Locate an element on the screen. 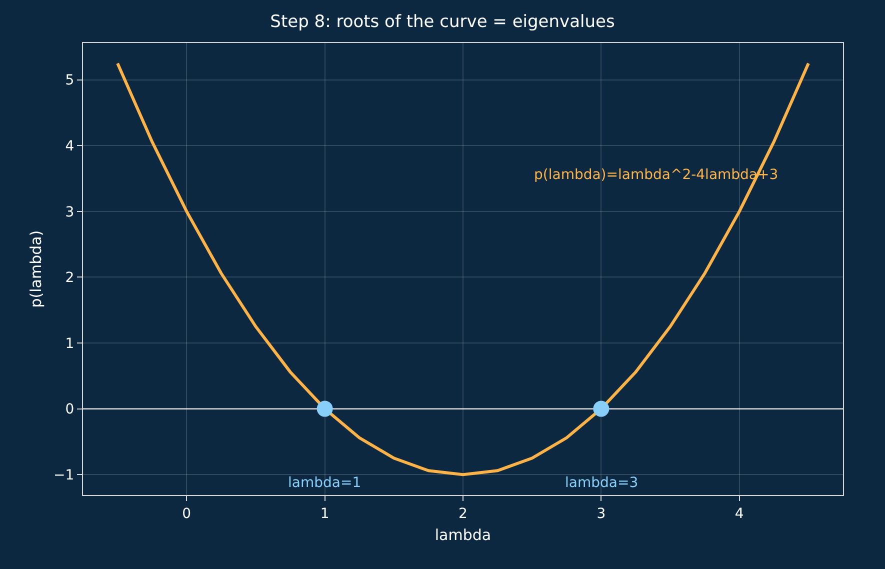 This screenshot has height=569, width=885. y-tick-label: 1 is located at coordinates (69, 344).